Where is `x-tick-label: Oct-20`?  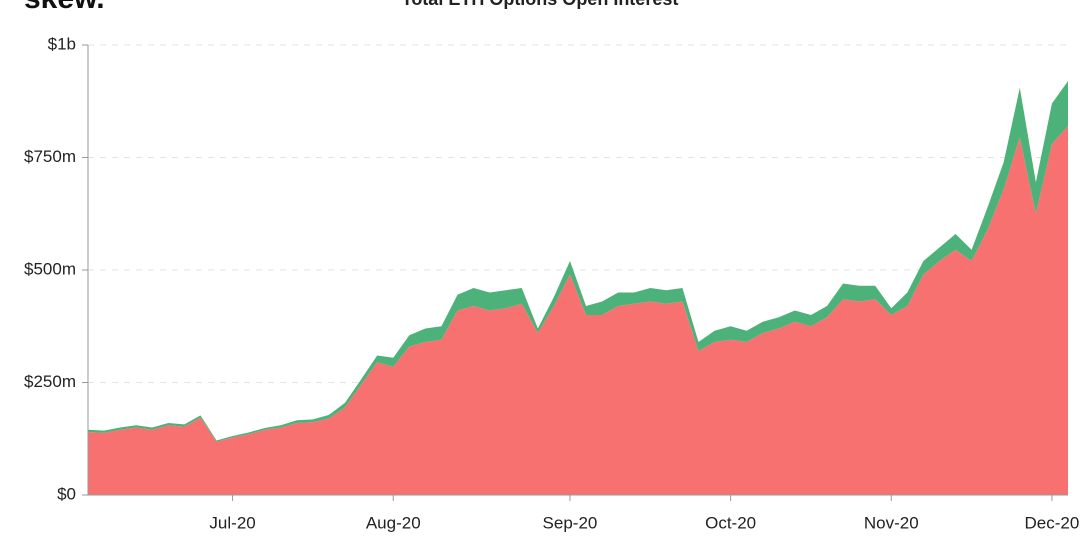
x-tick-label: Oct-20 is located at coordinates (730, 522).